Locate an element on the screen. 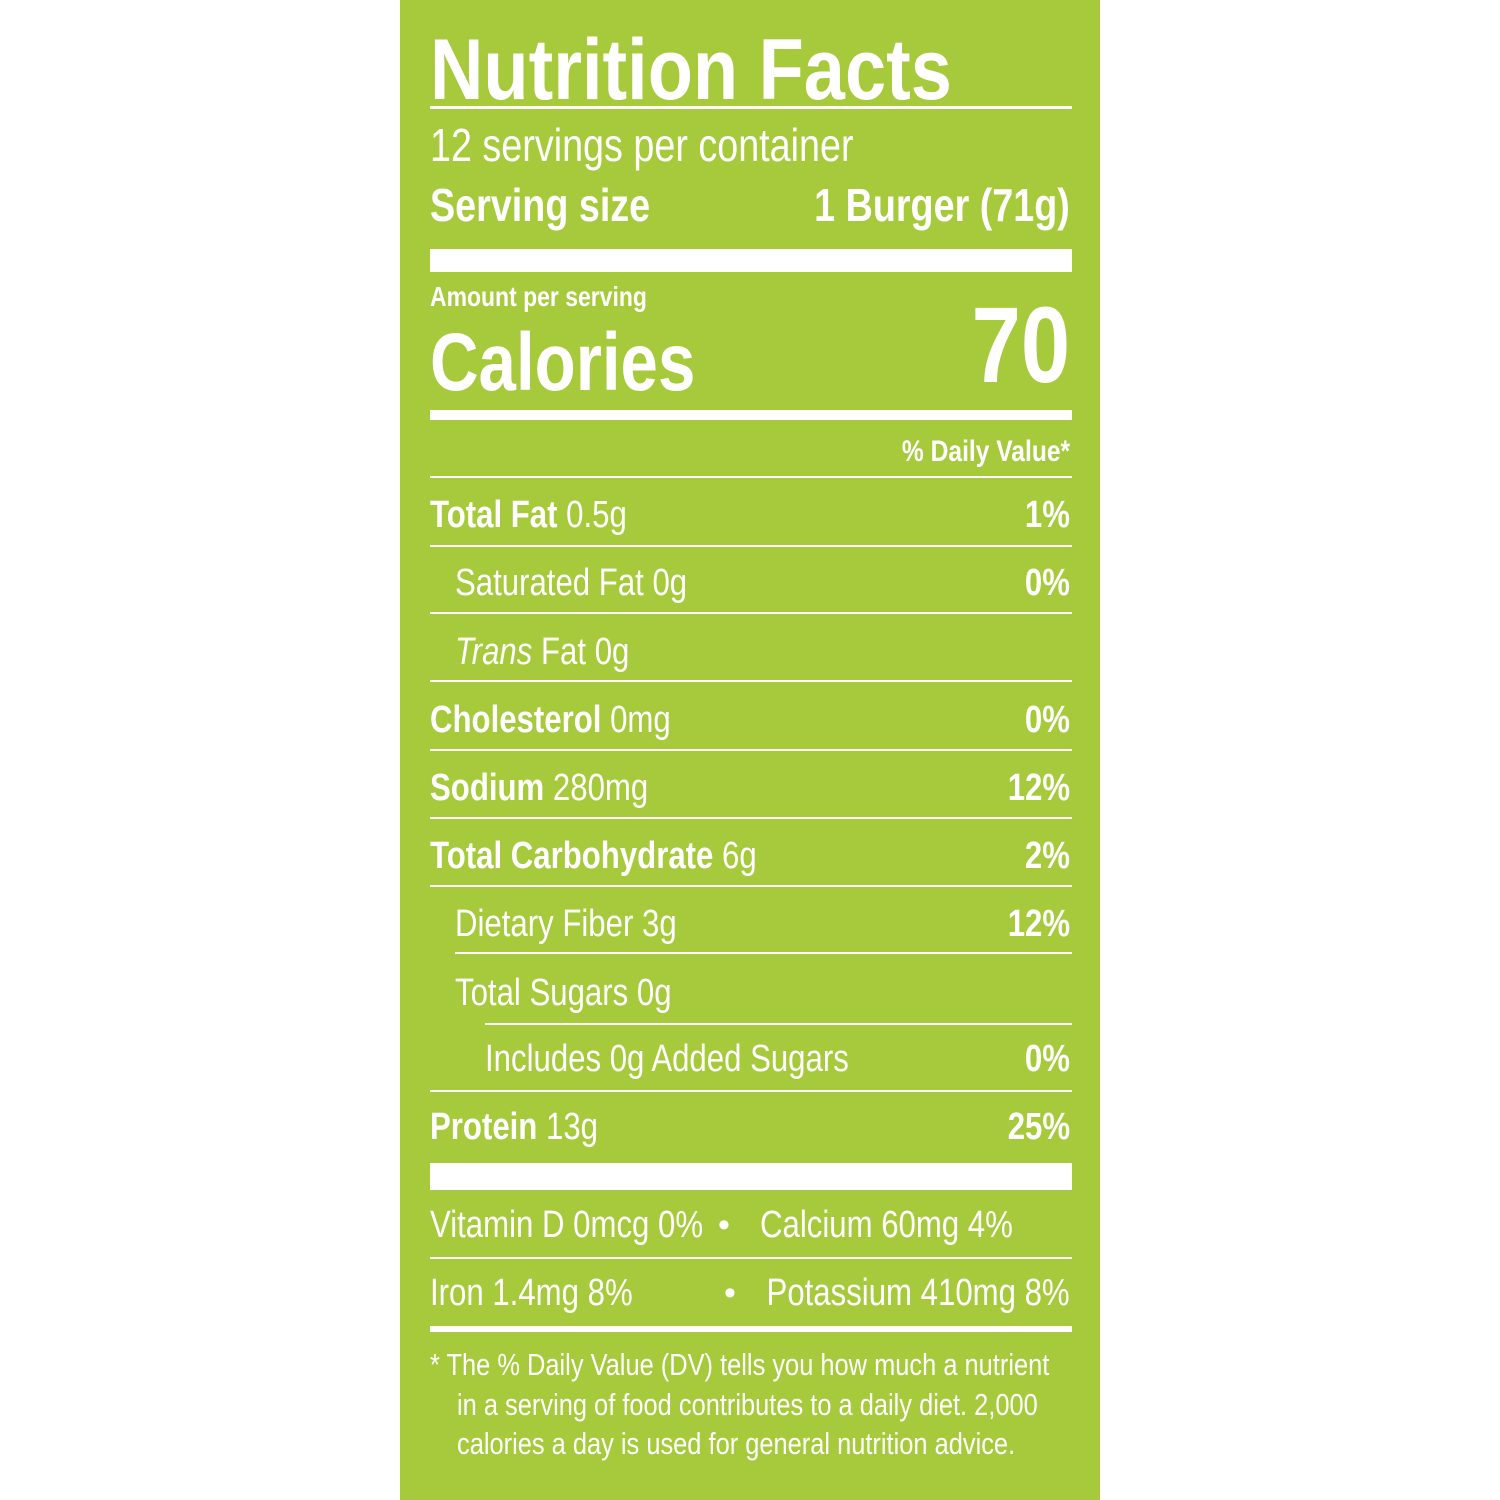 The height and width of the screenshot is (1500, 1500). nutrient: Total Carbohydrate is located at coordinates (572, 856).